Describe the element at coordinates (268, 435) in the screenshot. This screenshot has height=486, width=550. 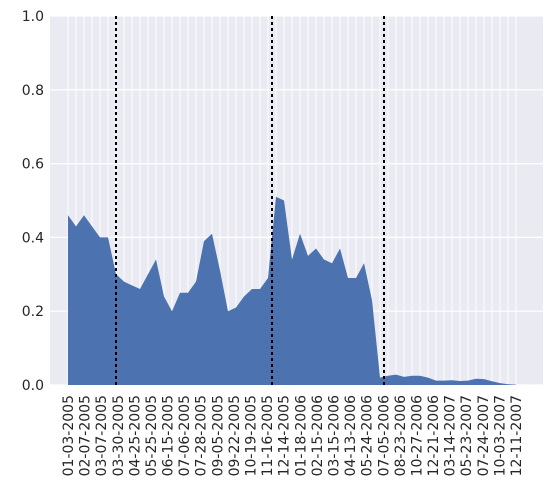
I see `x-tick-label: 11-16-2005` at that location.